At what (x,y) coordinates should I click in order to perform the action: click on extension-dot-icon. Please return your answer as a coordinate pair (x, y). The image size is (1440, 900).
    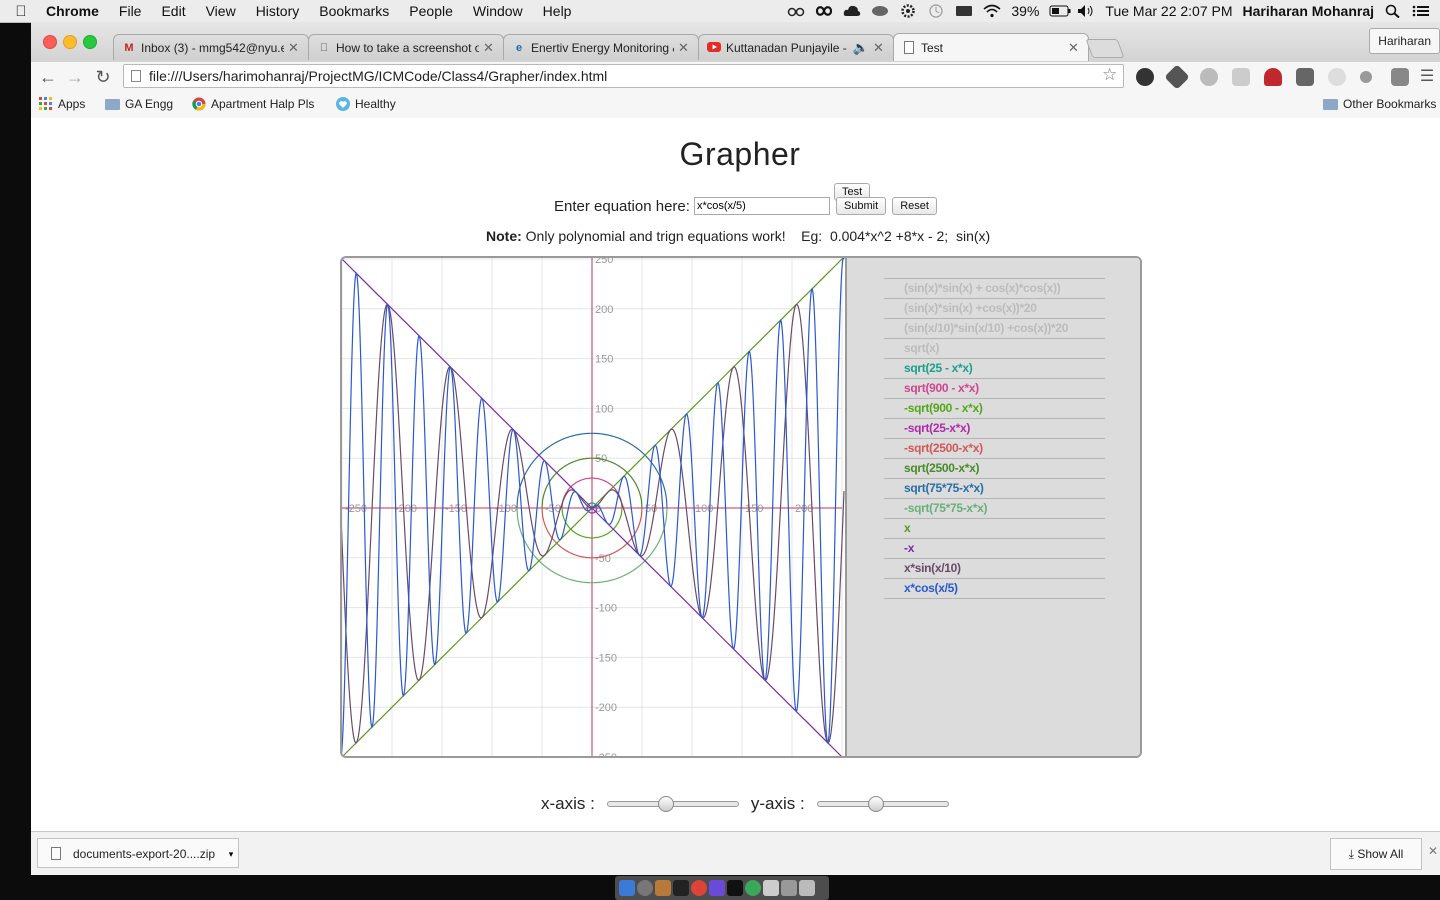
    Looking at the image, I should click on (1209, 77).